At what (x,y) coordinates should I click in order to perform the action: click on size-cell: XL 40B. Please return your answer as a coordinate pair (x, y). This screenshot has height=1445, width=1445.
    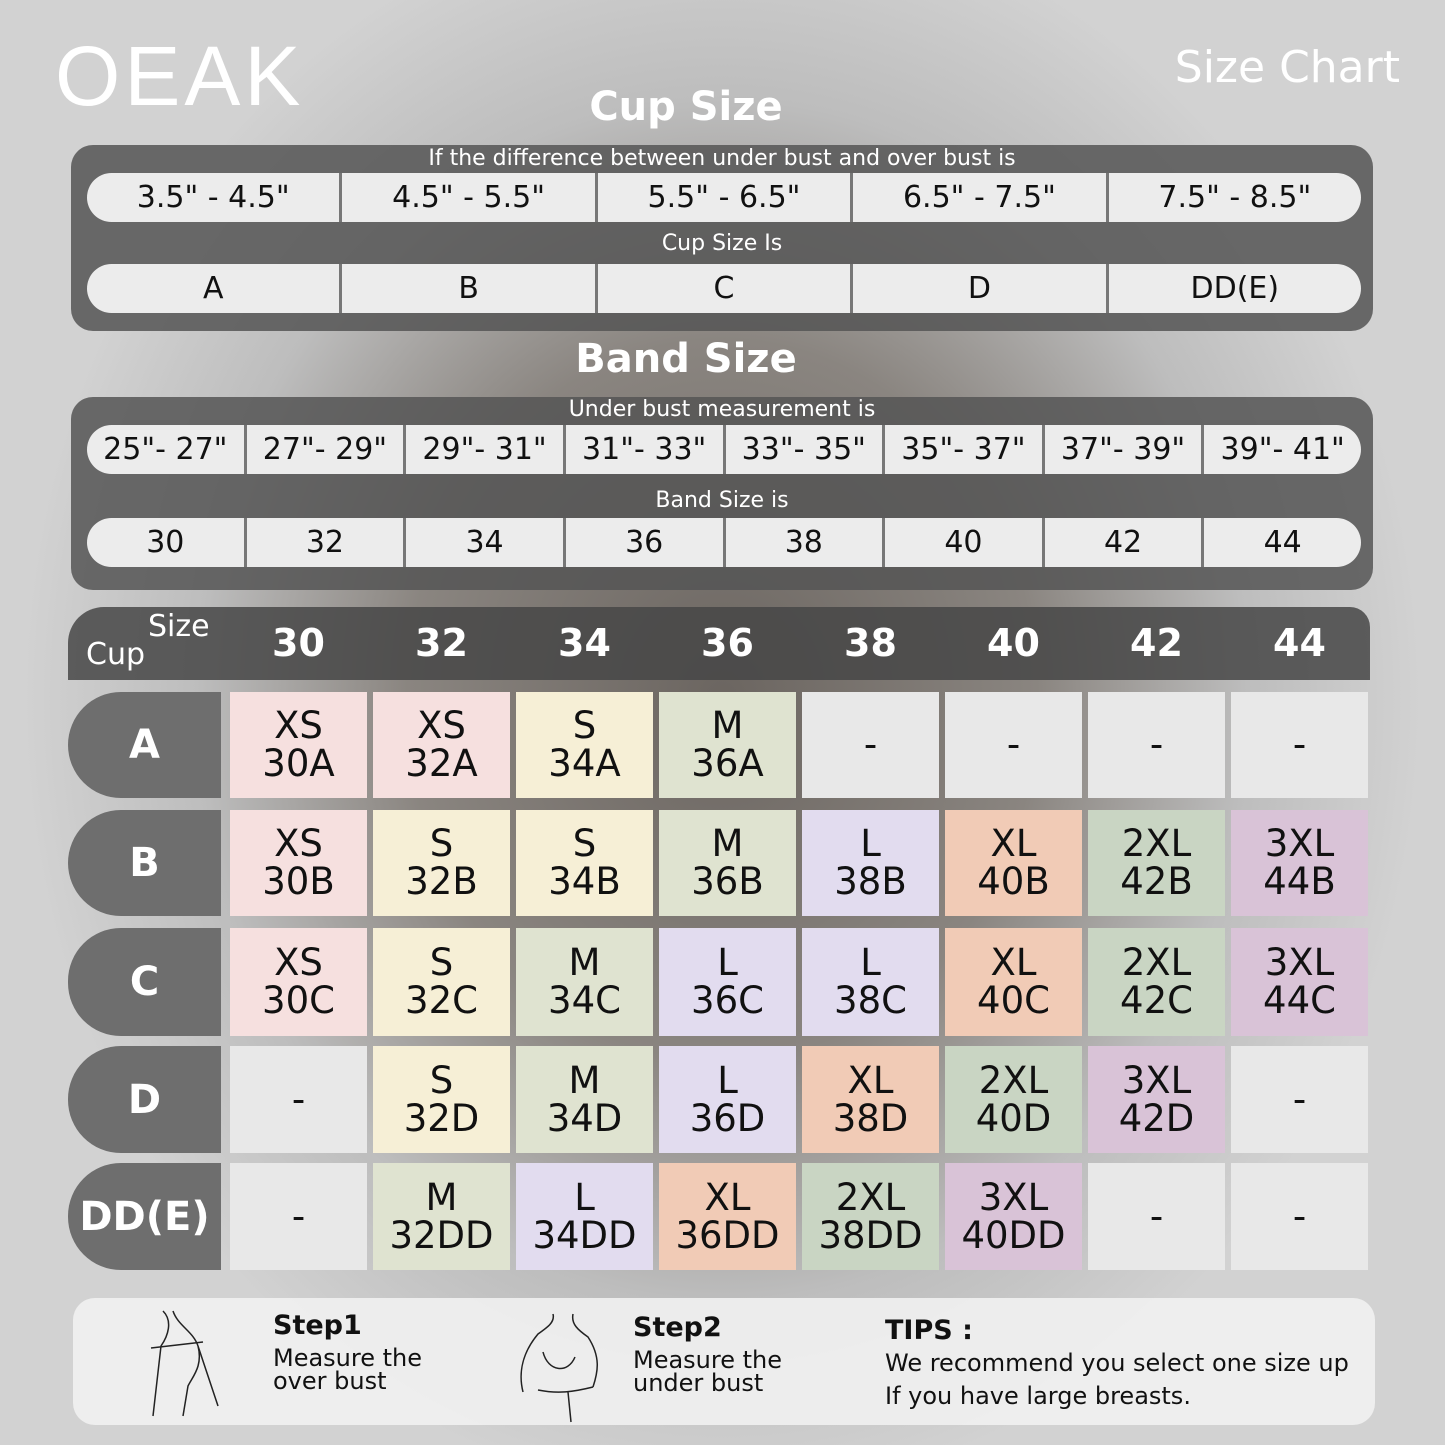
    Looking at the image, I should click on (1013, 863).